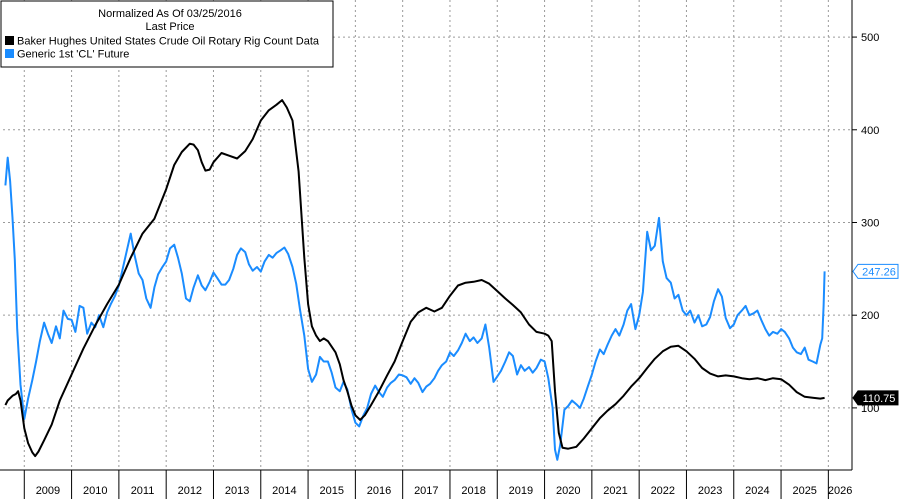 Image resolution: width=900 pixels, height=504 pixels. Describe the element at coordinates (284, 491) in the screenshot. I see `x-tick-label-2014: 2014` at that location.